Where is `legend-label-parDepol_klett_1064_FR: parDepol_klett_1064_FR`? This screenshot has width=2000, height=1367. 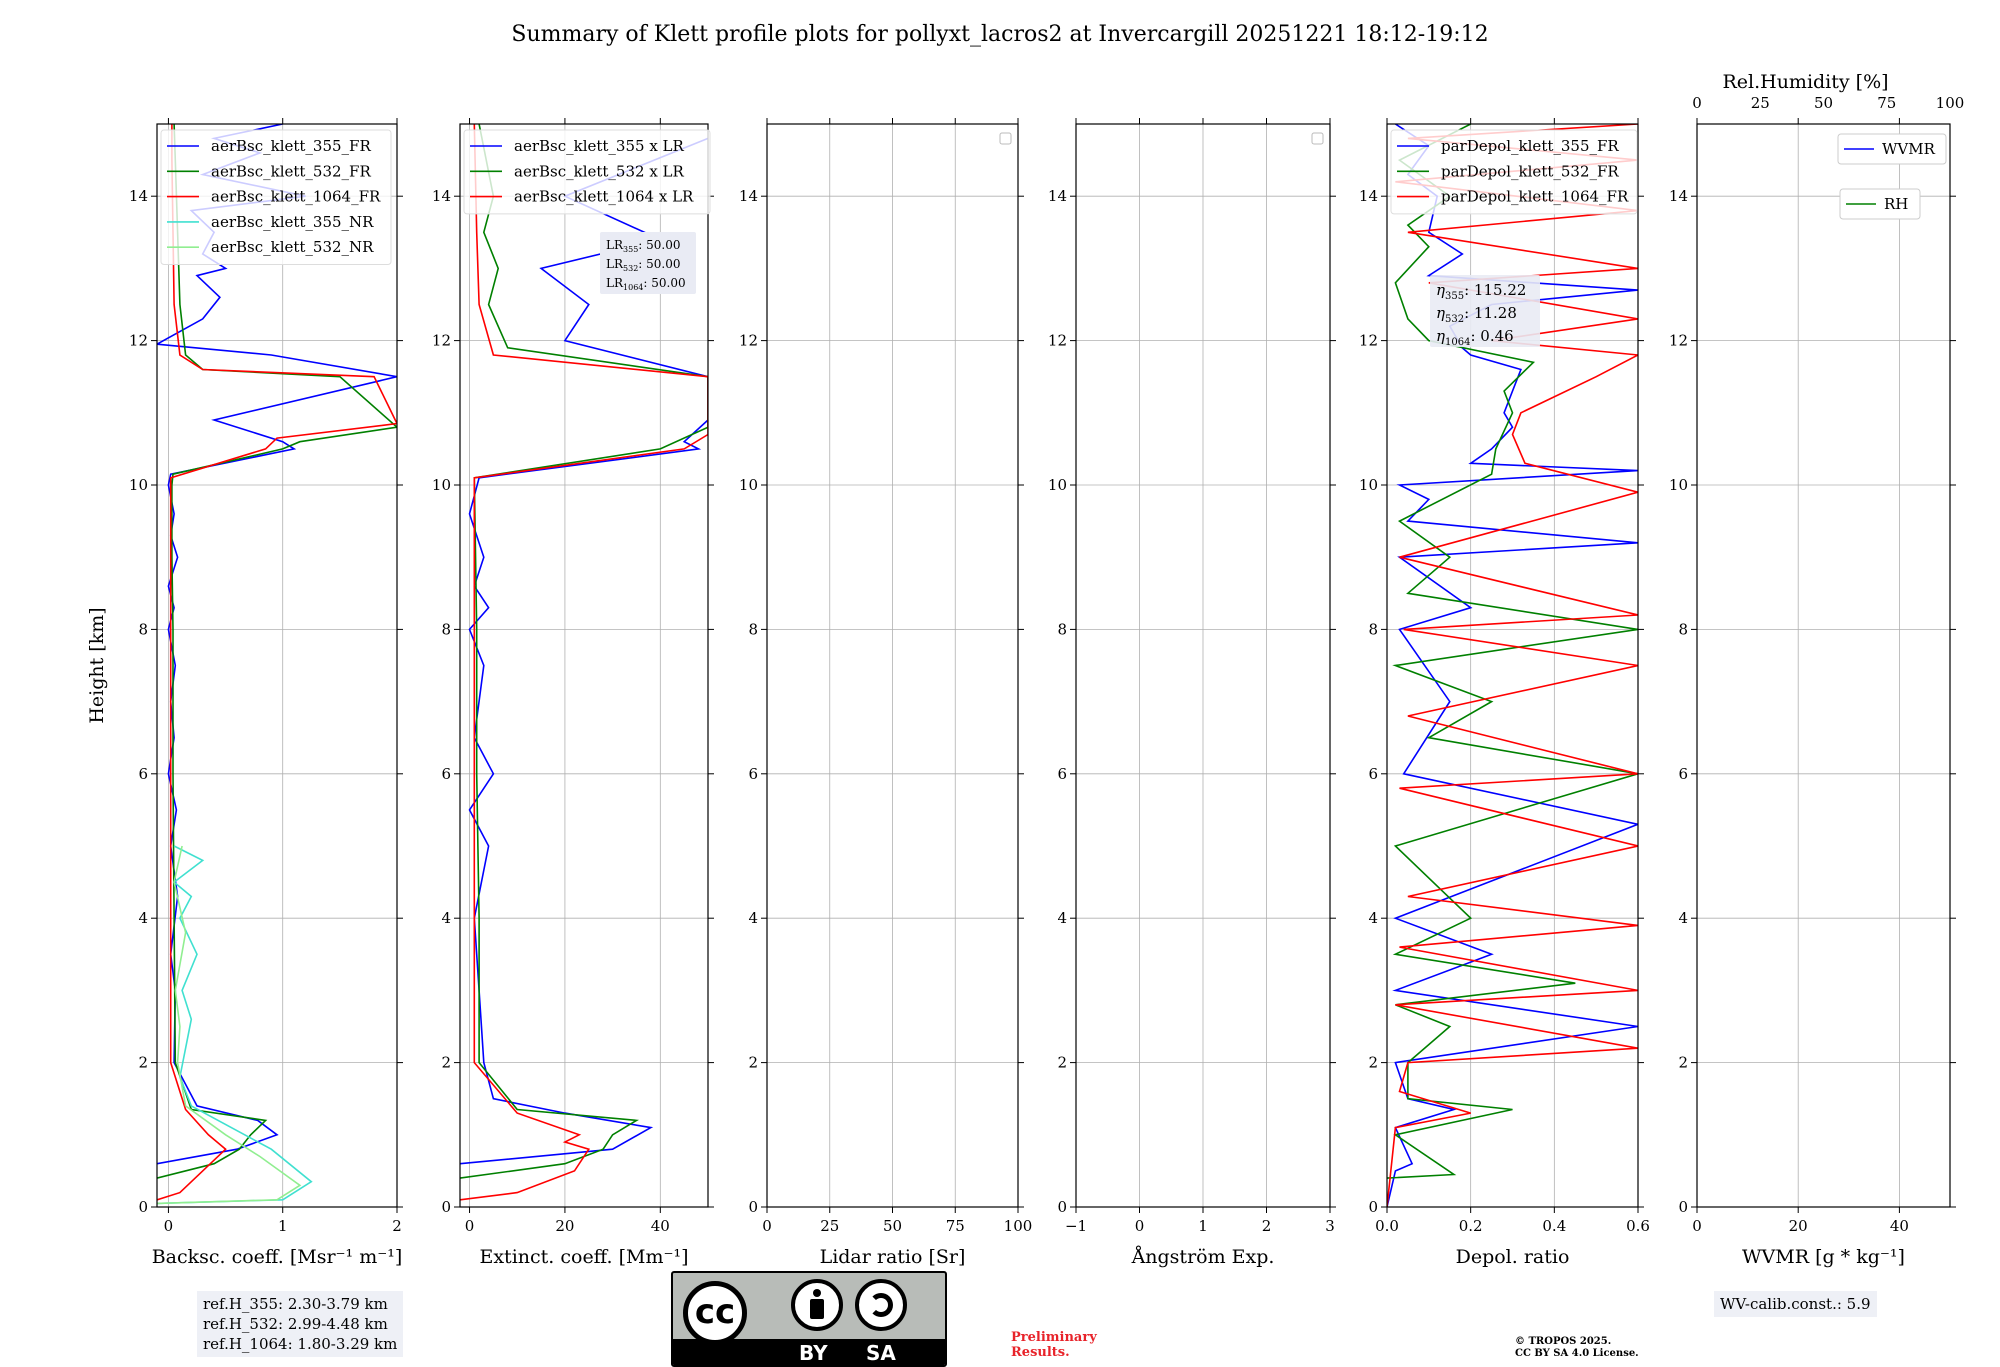
legend-label-parDepol_klett_1064_FR: parDepol_klett_1064_FR is located at coordinates (1535, 197).